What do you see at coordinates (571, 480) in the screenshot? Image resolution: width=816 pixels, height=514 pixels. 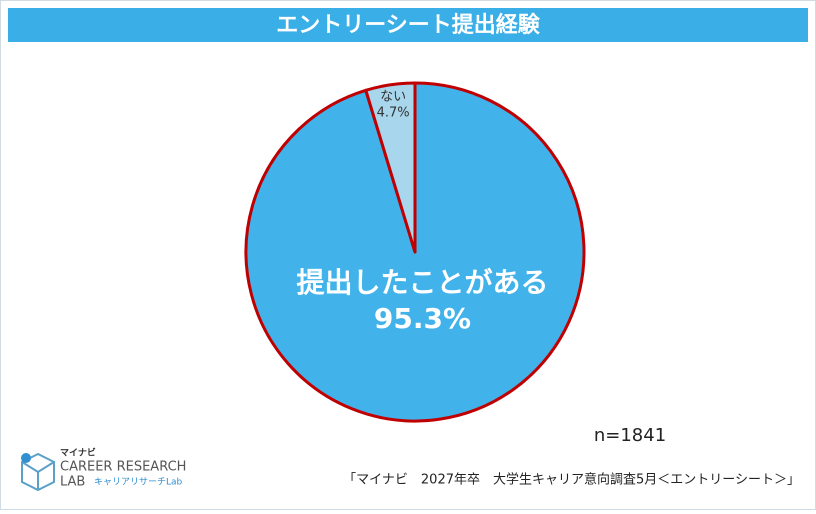 I see `source: 「マイナビ 2027年卒 大学生キャリア意向調査5月＜エントリーシート＞」` at bounding box center [571, 480].